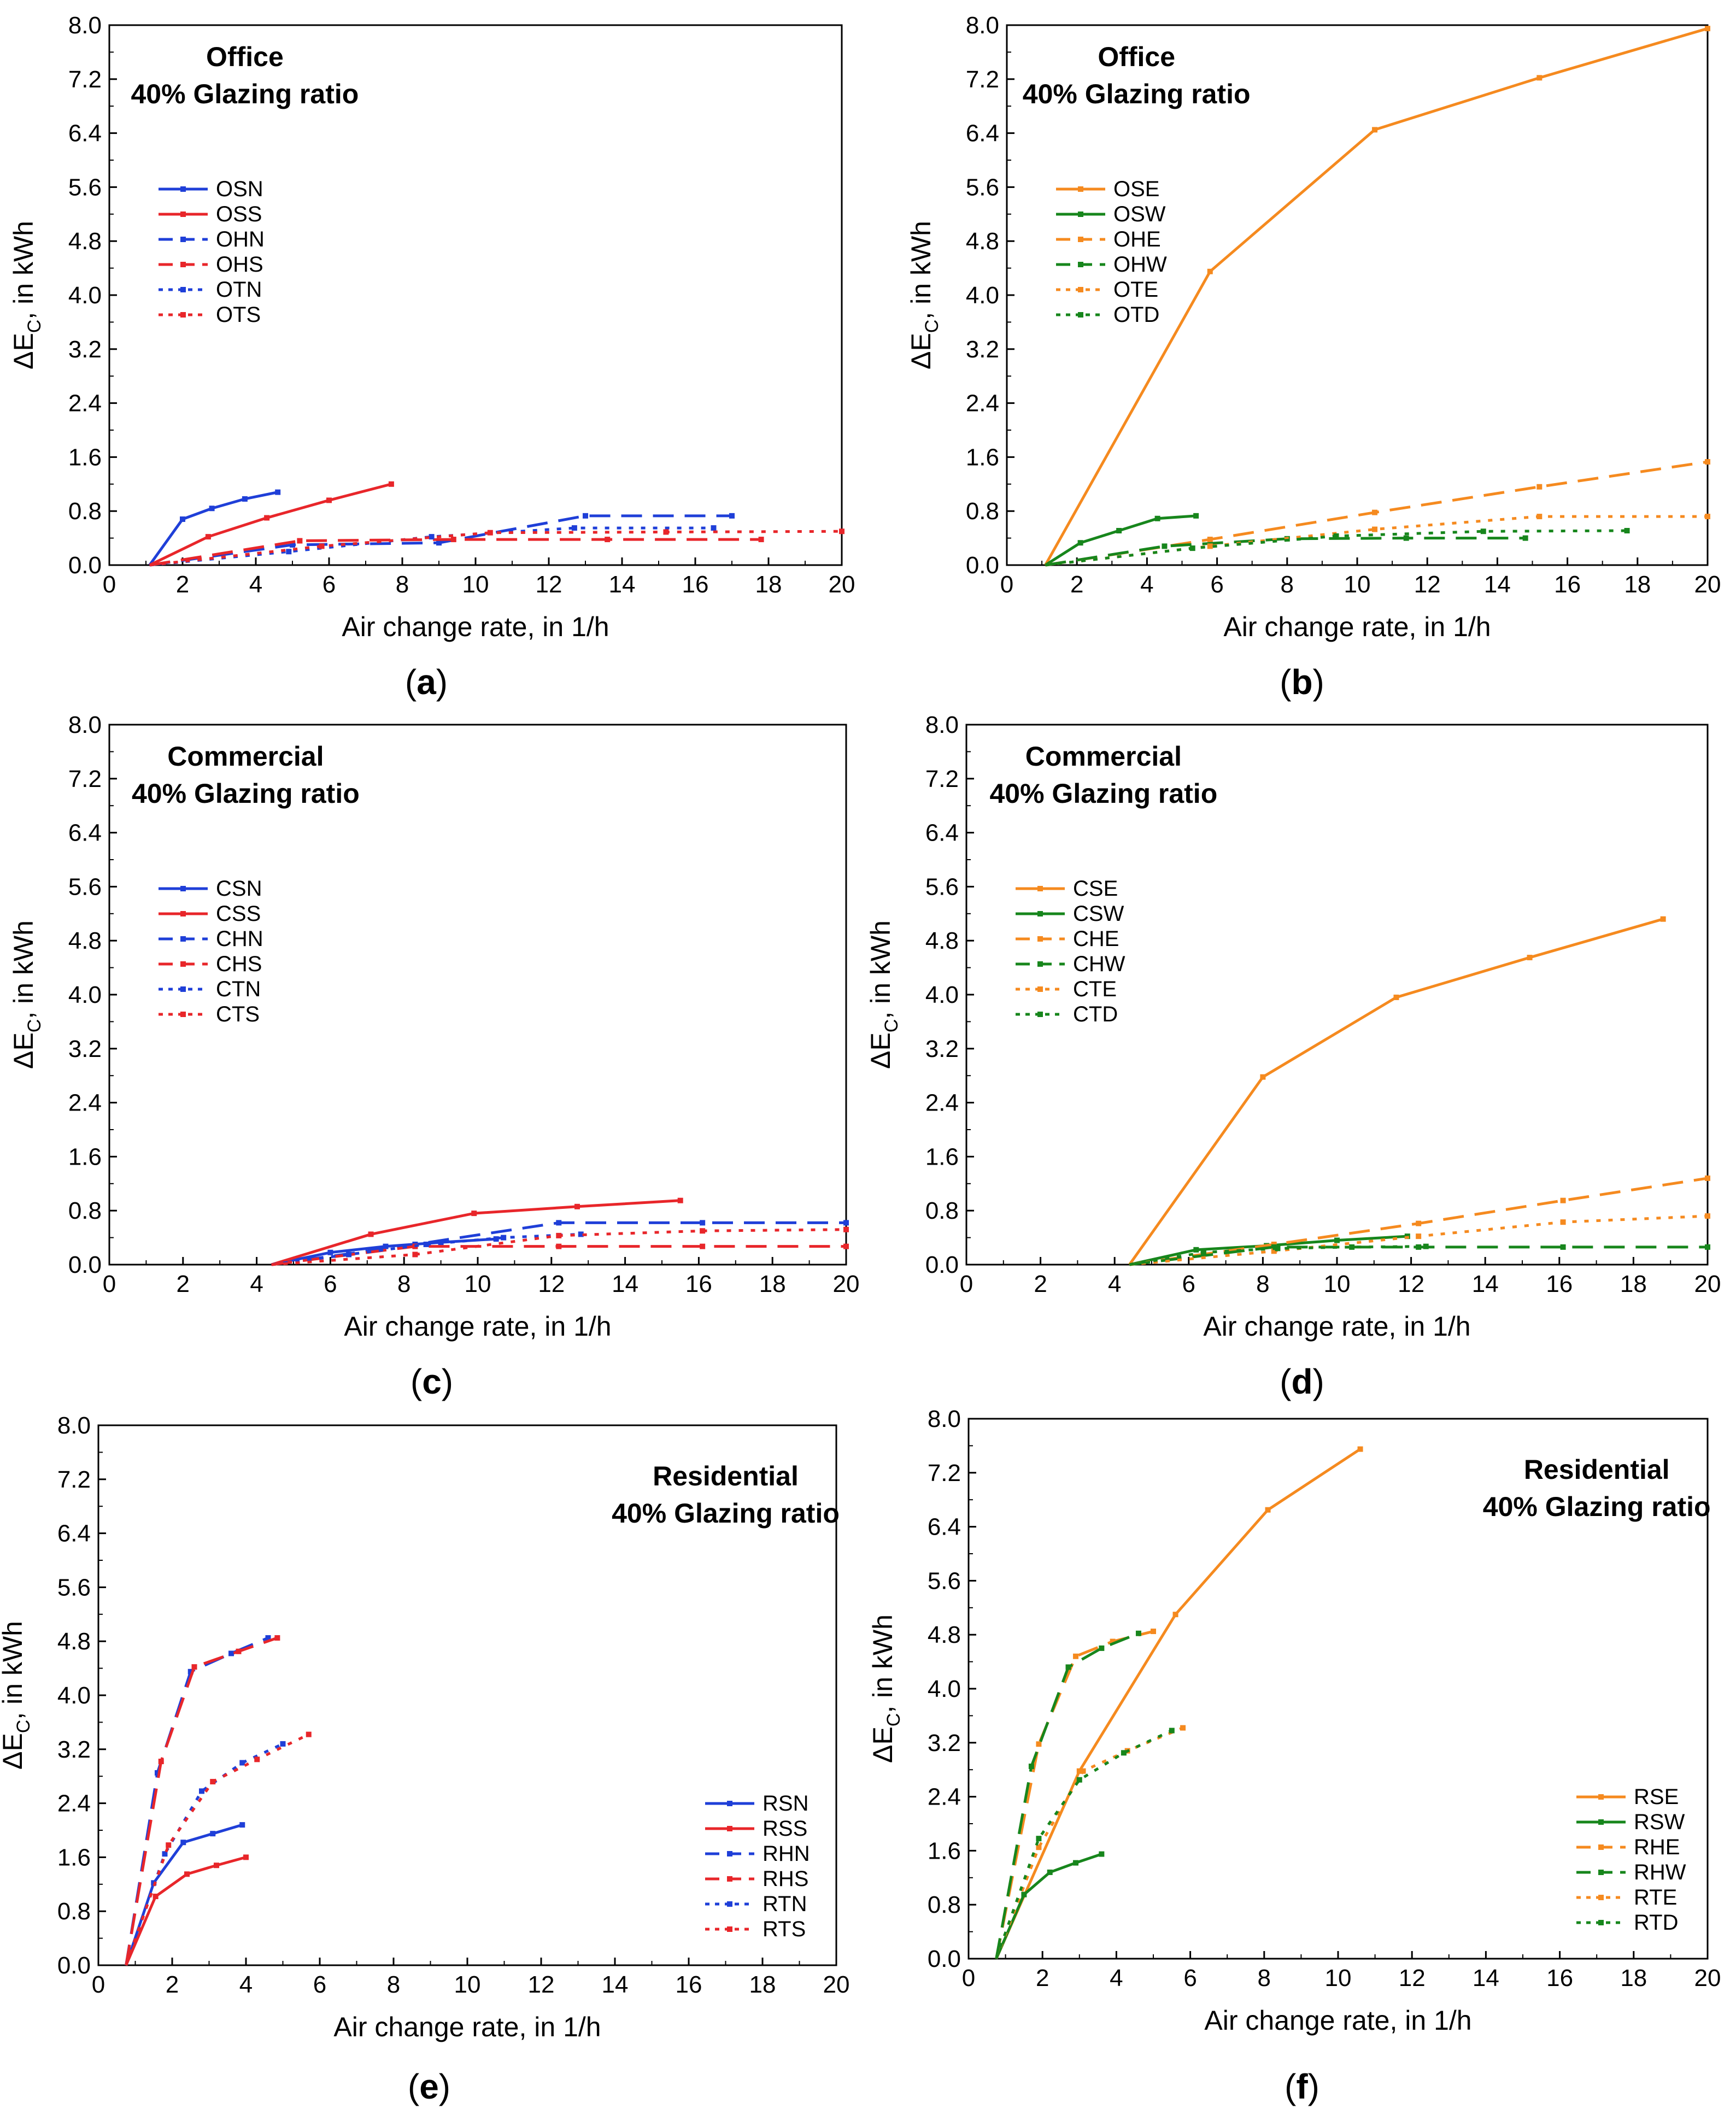 The height and width of the screenshot is (2121, 1736). Describe the element at coordinates (183, 939) in the screenshot. I see `legend-marker-chn` at that location.